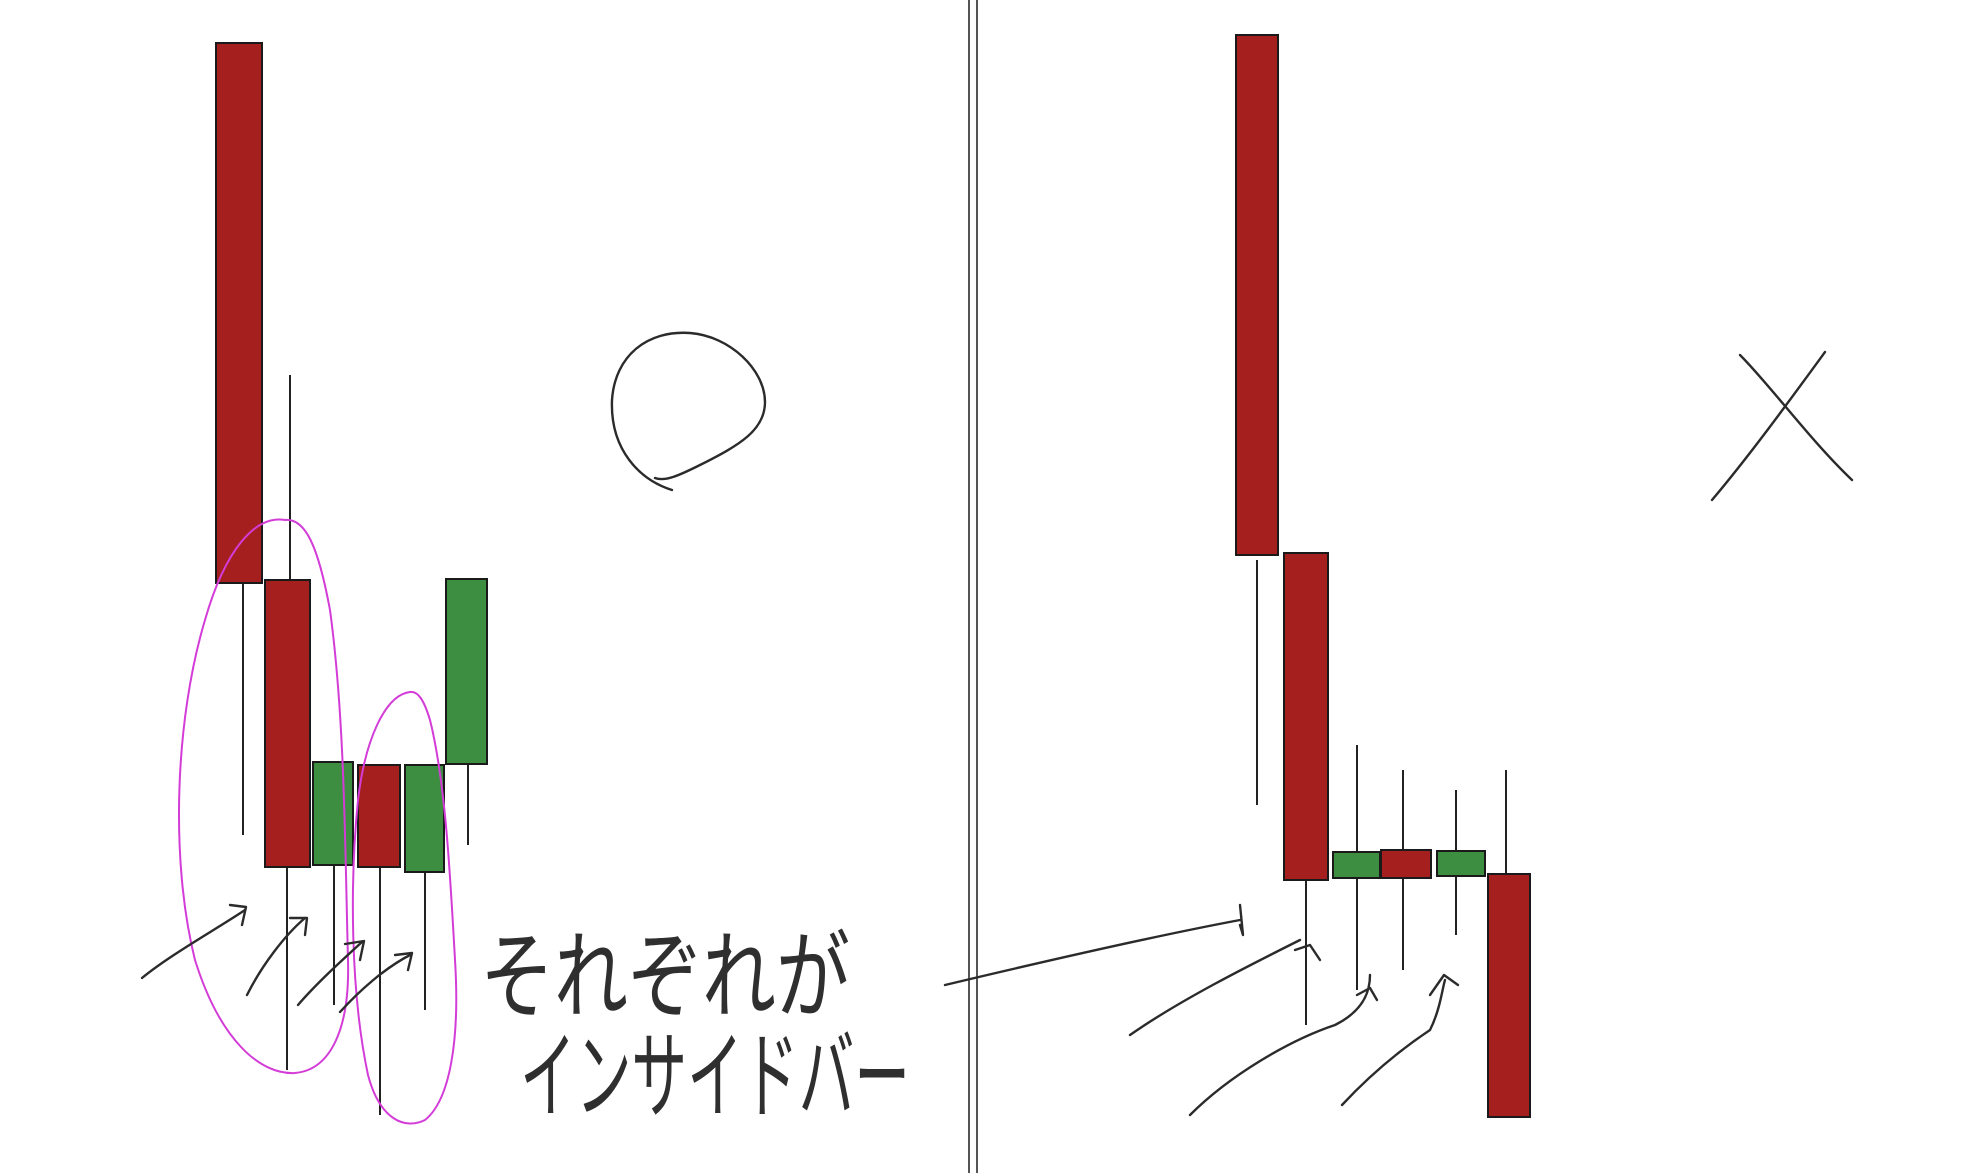 This screenshot has width=1977, height=1173. I want to click on cross-mark-icon, so click(1782, 426).